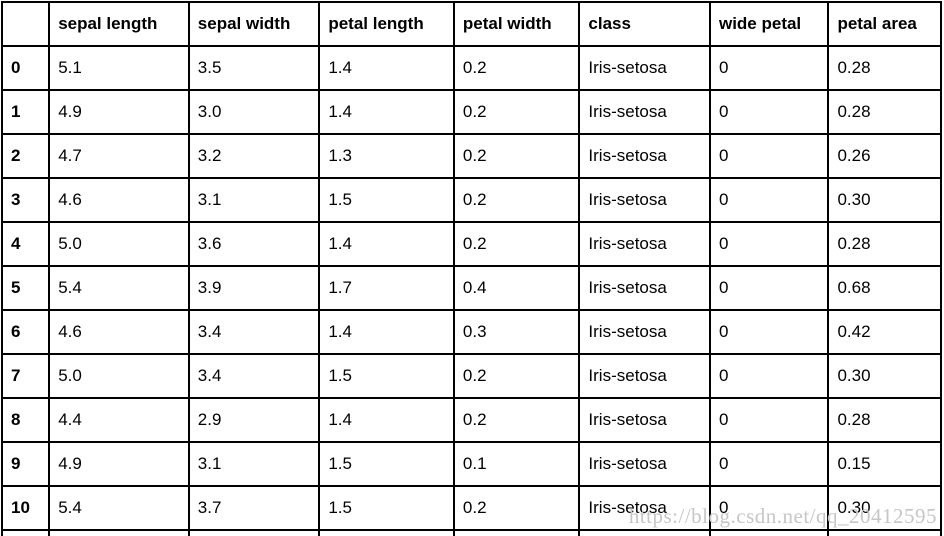 The image size is (944, 536). What do you see at coordinates (254, 244) in the screenshot?
I see `table-cell: 3.6` at bounding box center [254, 244].